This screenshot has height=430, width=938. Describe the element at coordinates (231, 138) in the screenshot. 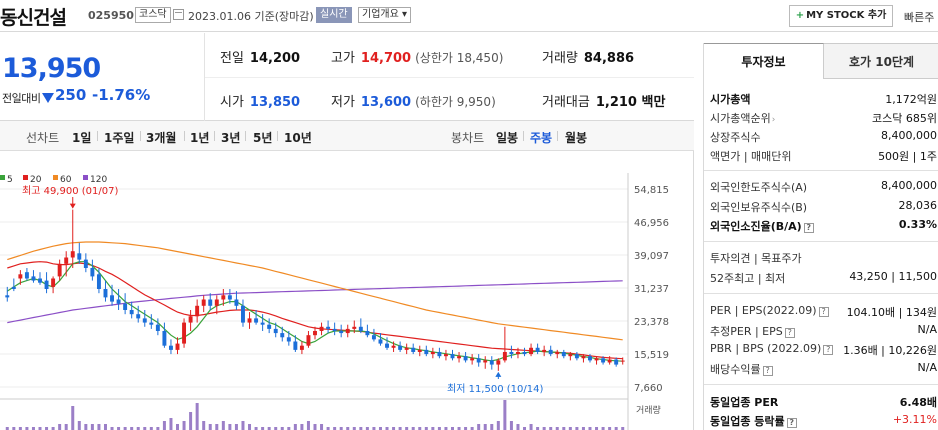

I see `period-3y: 3년` at that location.